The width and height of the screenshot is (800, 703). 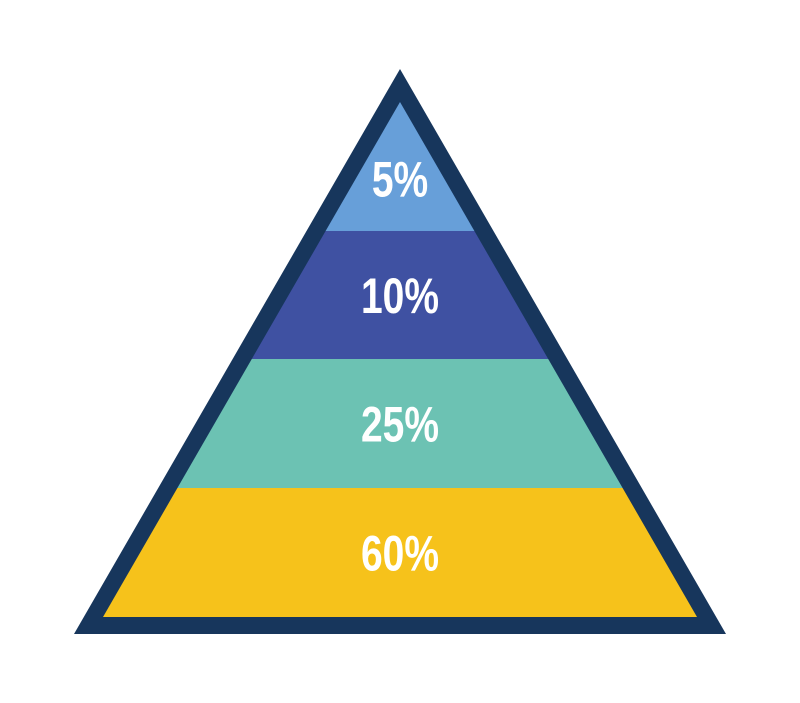 I want to click on pyramid-level-label: 25%, so click(x=400, y=424).